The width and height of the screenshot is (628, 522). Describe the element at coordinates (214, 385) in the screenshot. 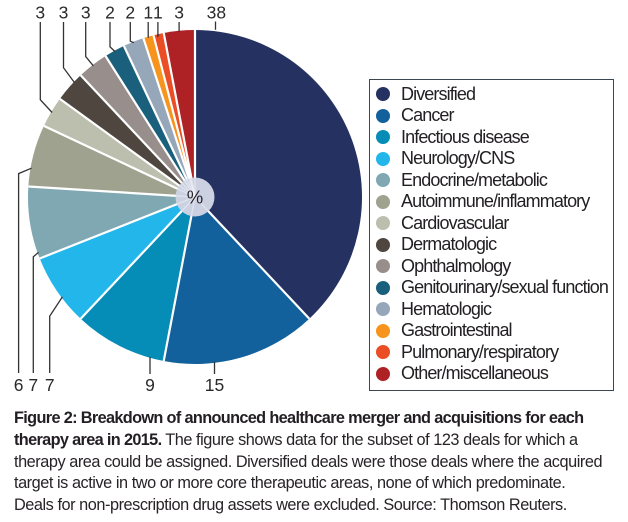

I see `svg-text: 15` at that location.